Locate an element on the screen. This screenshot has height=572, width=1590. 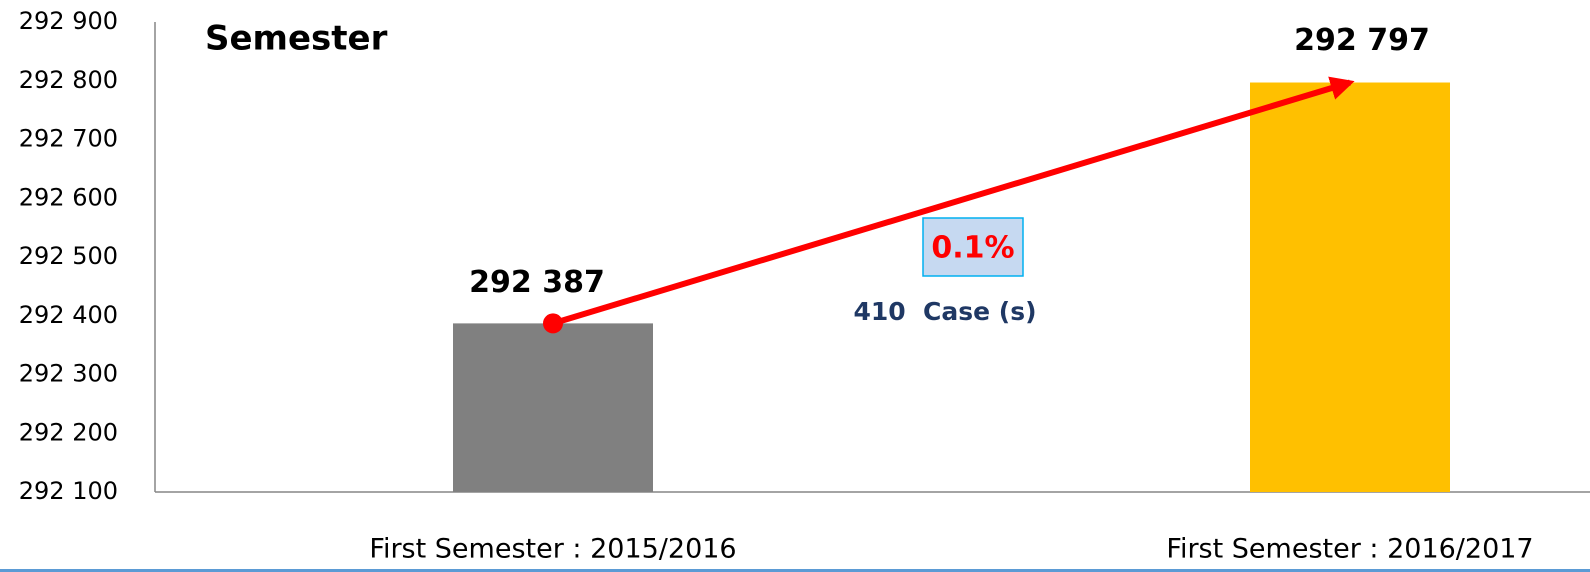
y-tick-label: 292 500 is located at coordinates (68, 256).